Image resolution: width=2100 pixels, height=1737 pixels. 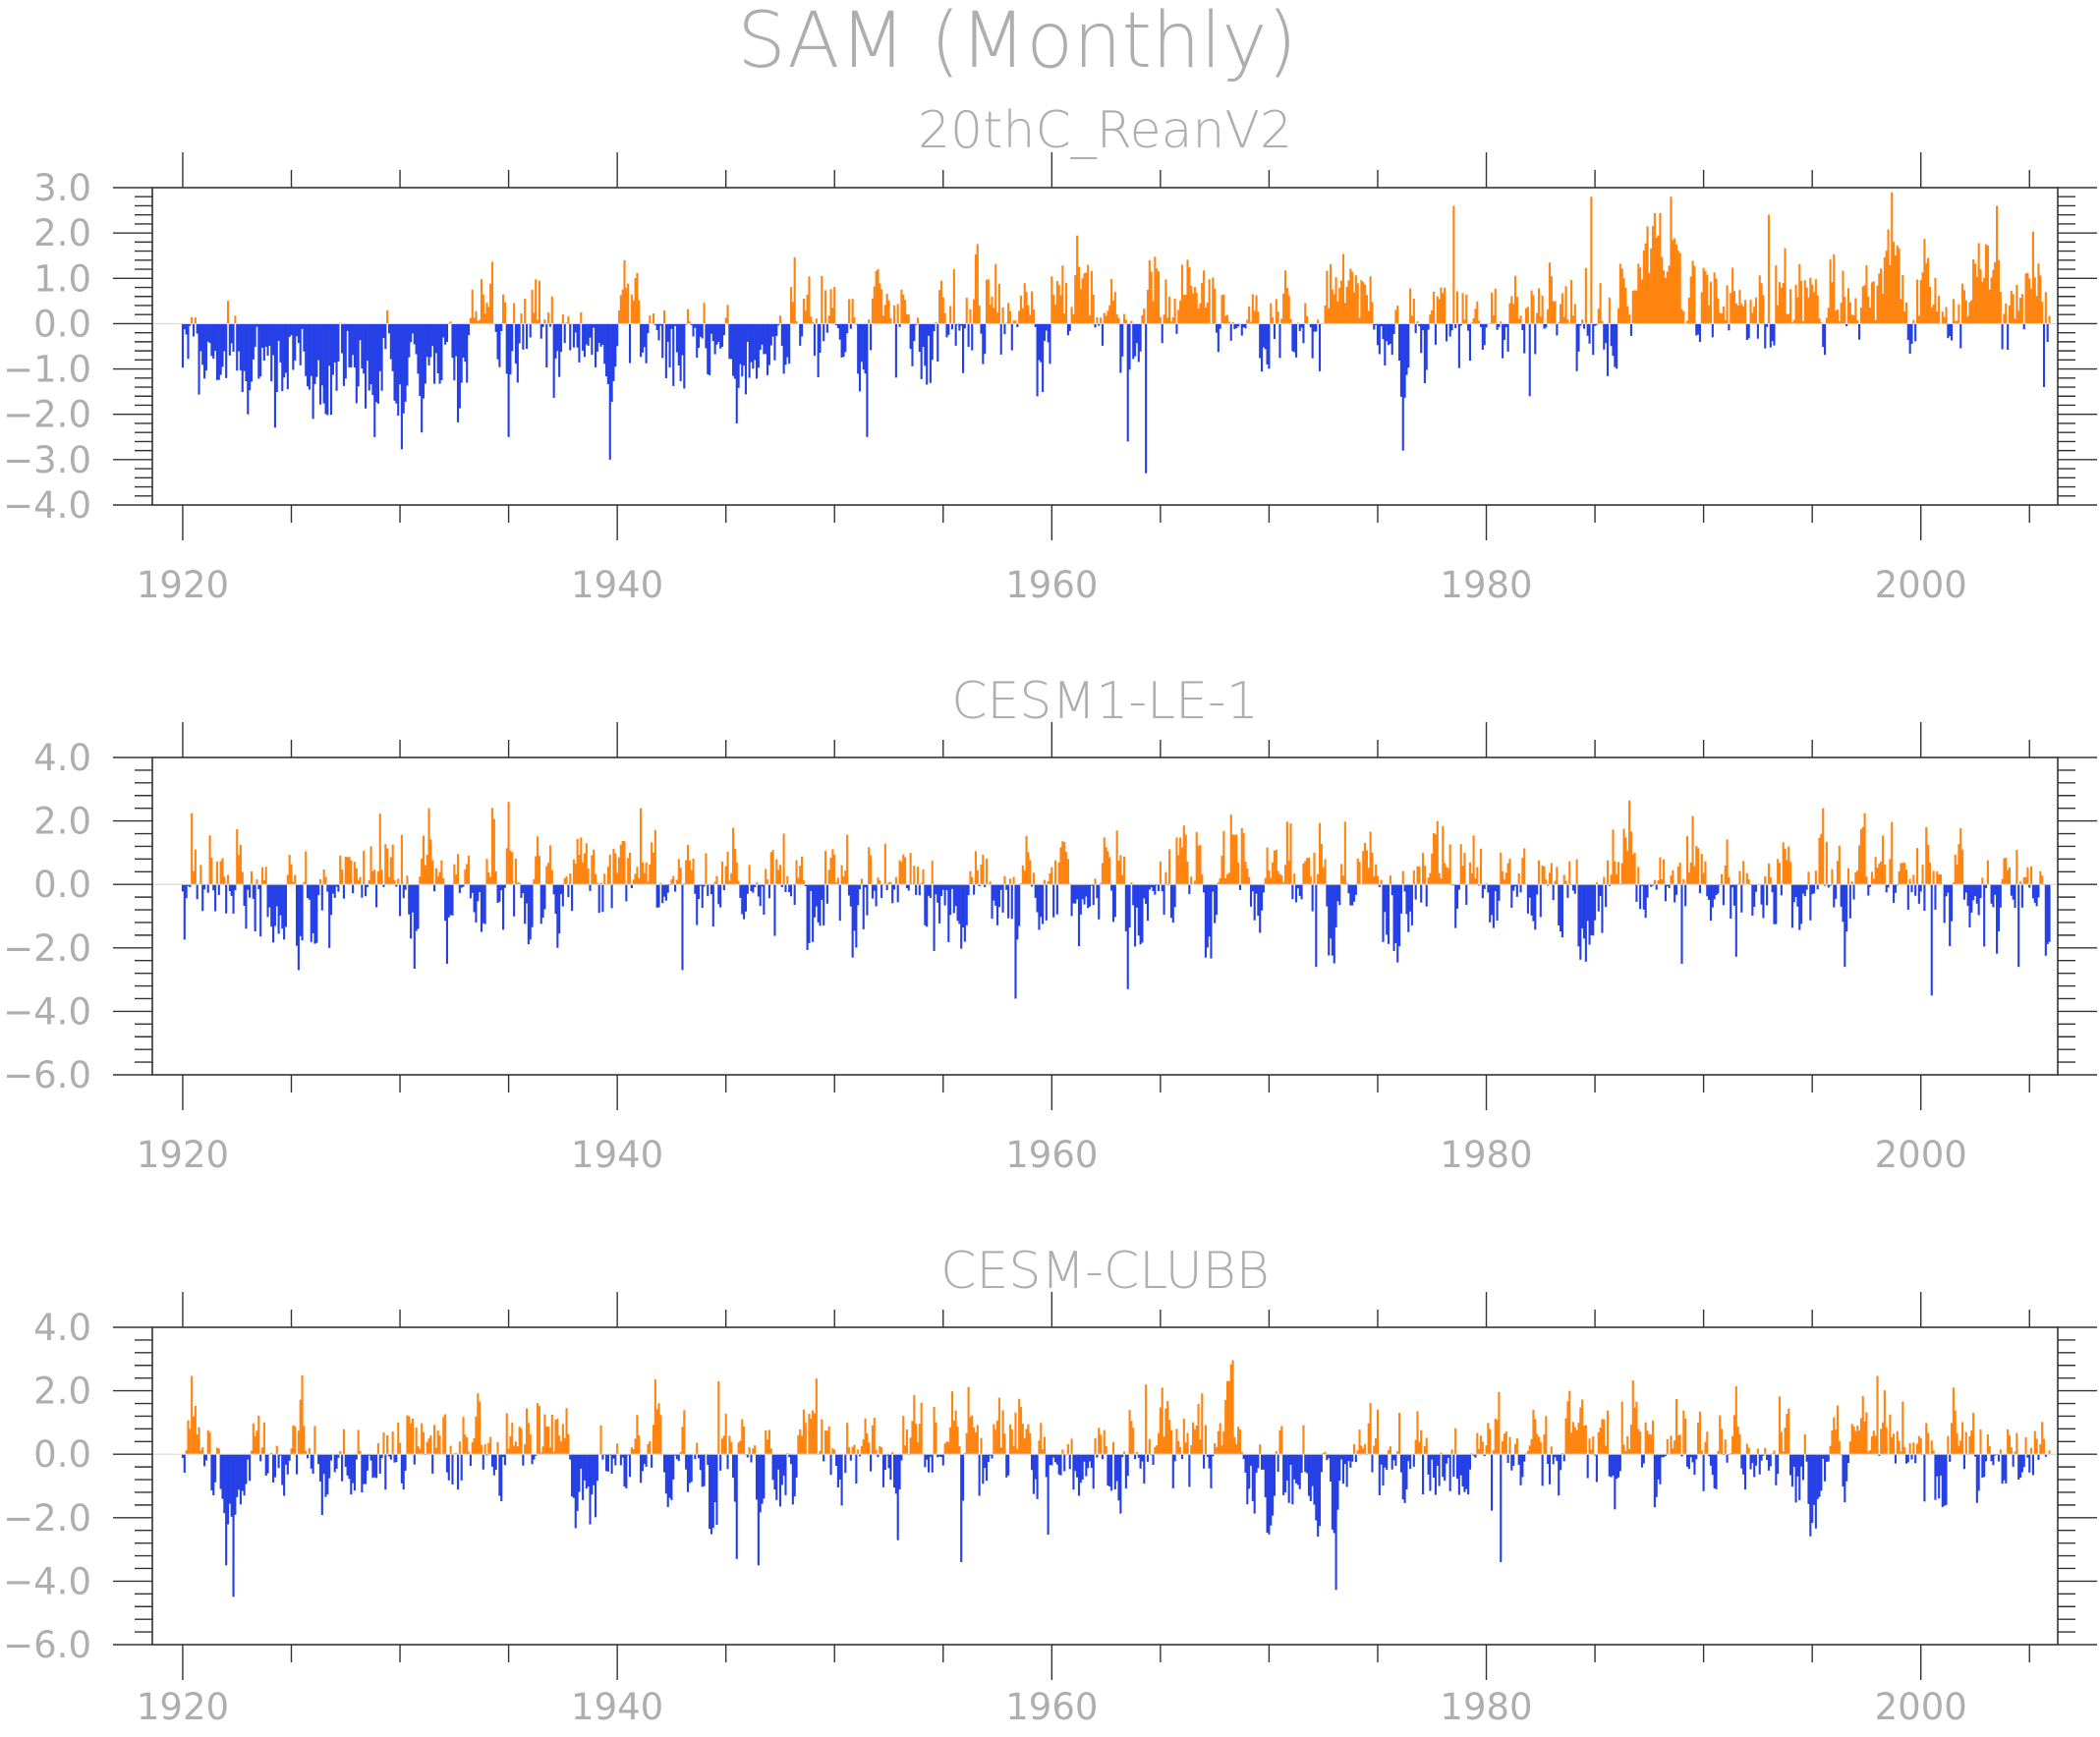 I want to click on y-tick-label: −6.0, so click(x=47, y=1645).